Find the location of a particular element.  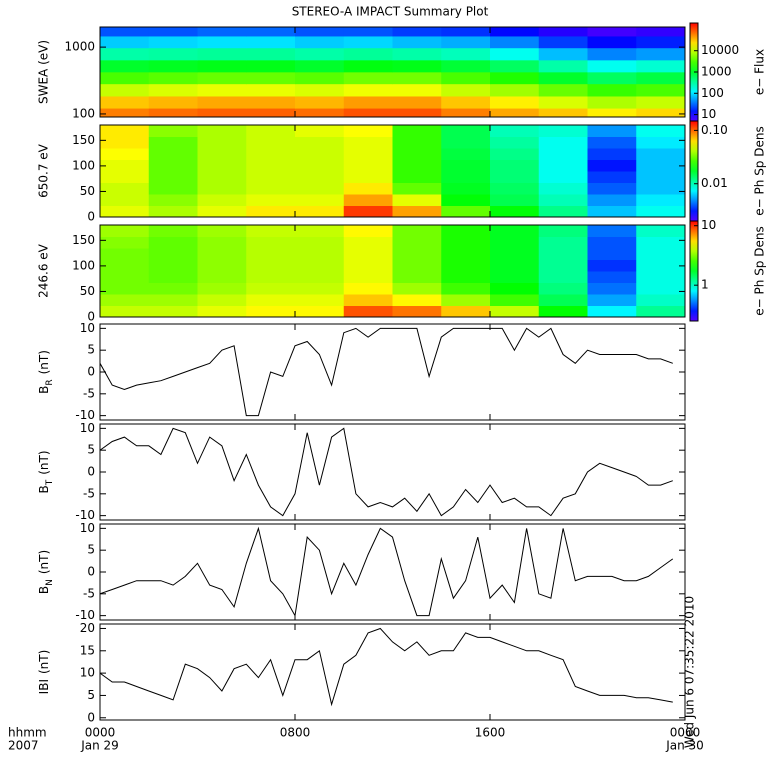

trace is located at coordinates (386, 667).